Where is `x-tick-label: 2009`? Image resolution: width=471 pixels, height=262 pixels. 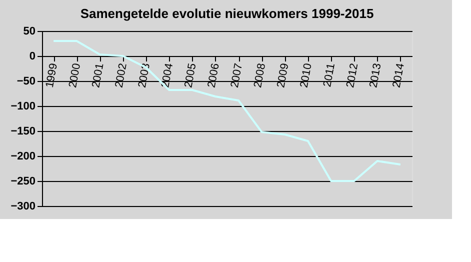
x-tick-label: 2009 is located at coordinates (283, 75).